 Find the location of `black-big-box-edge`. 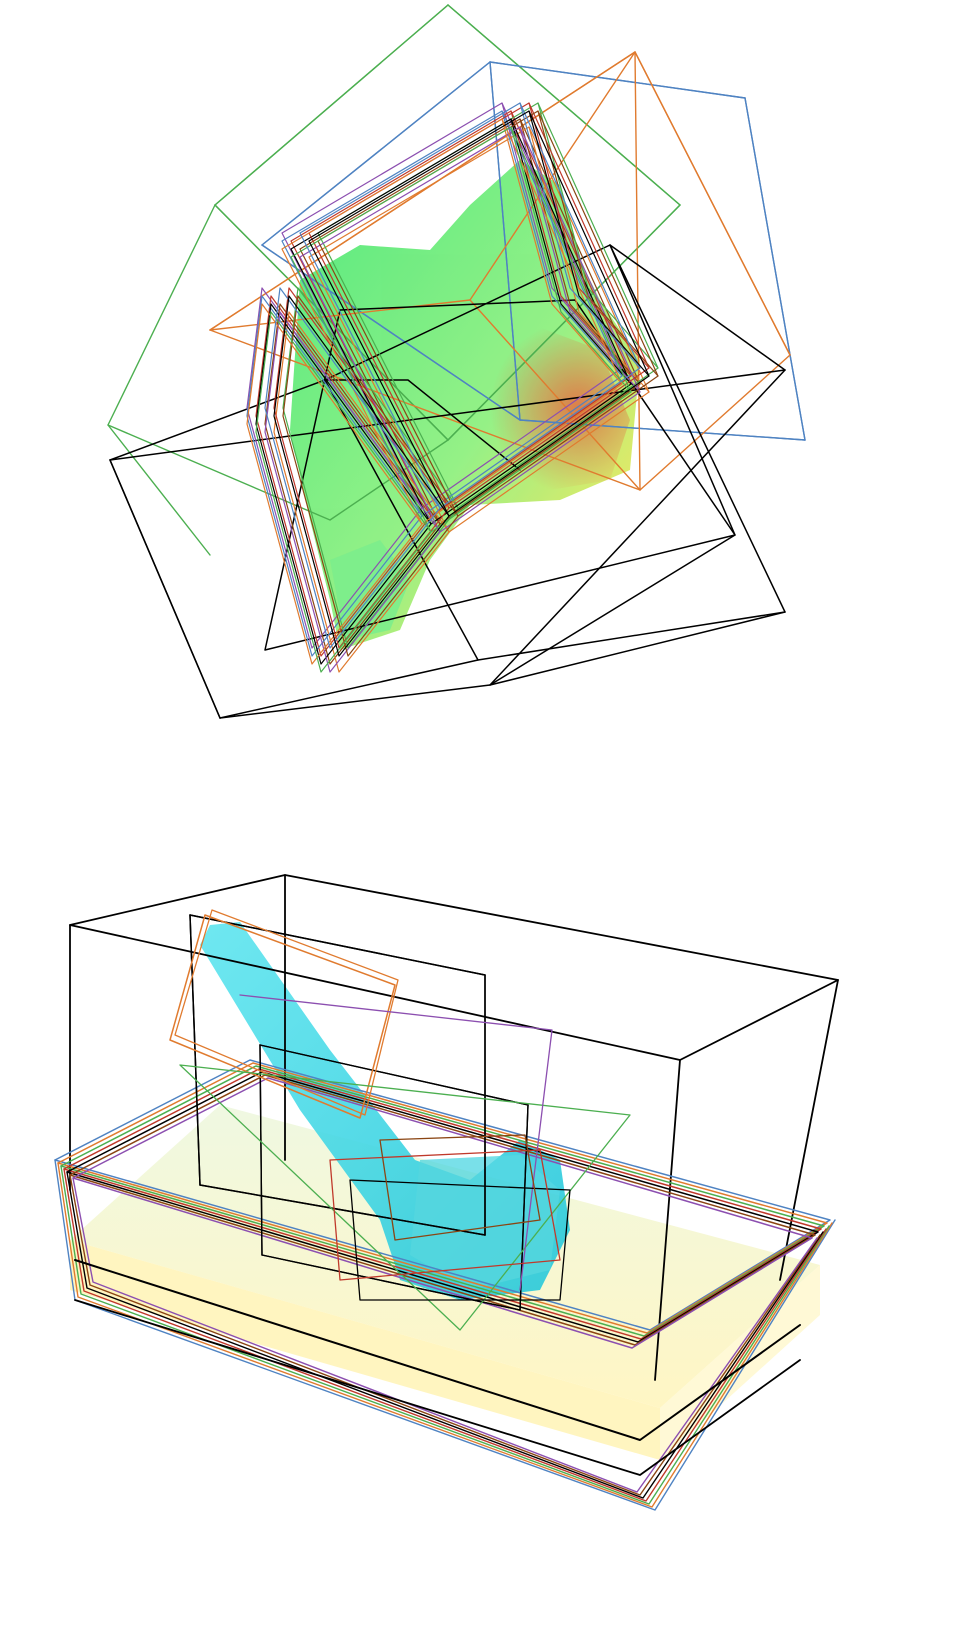

black-big-box-edge is located at coordinates (809, 1130).